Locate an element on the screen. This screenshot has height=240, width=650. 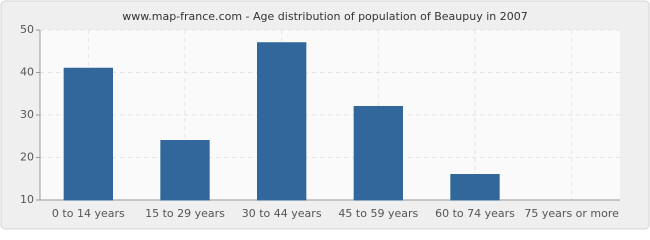
x-tick-label: 45 to 59 years is located at coordinates (378, 213).